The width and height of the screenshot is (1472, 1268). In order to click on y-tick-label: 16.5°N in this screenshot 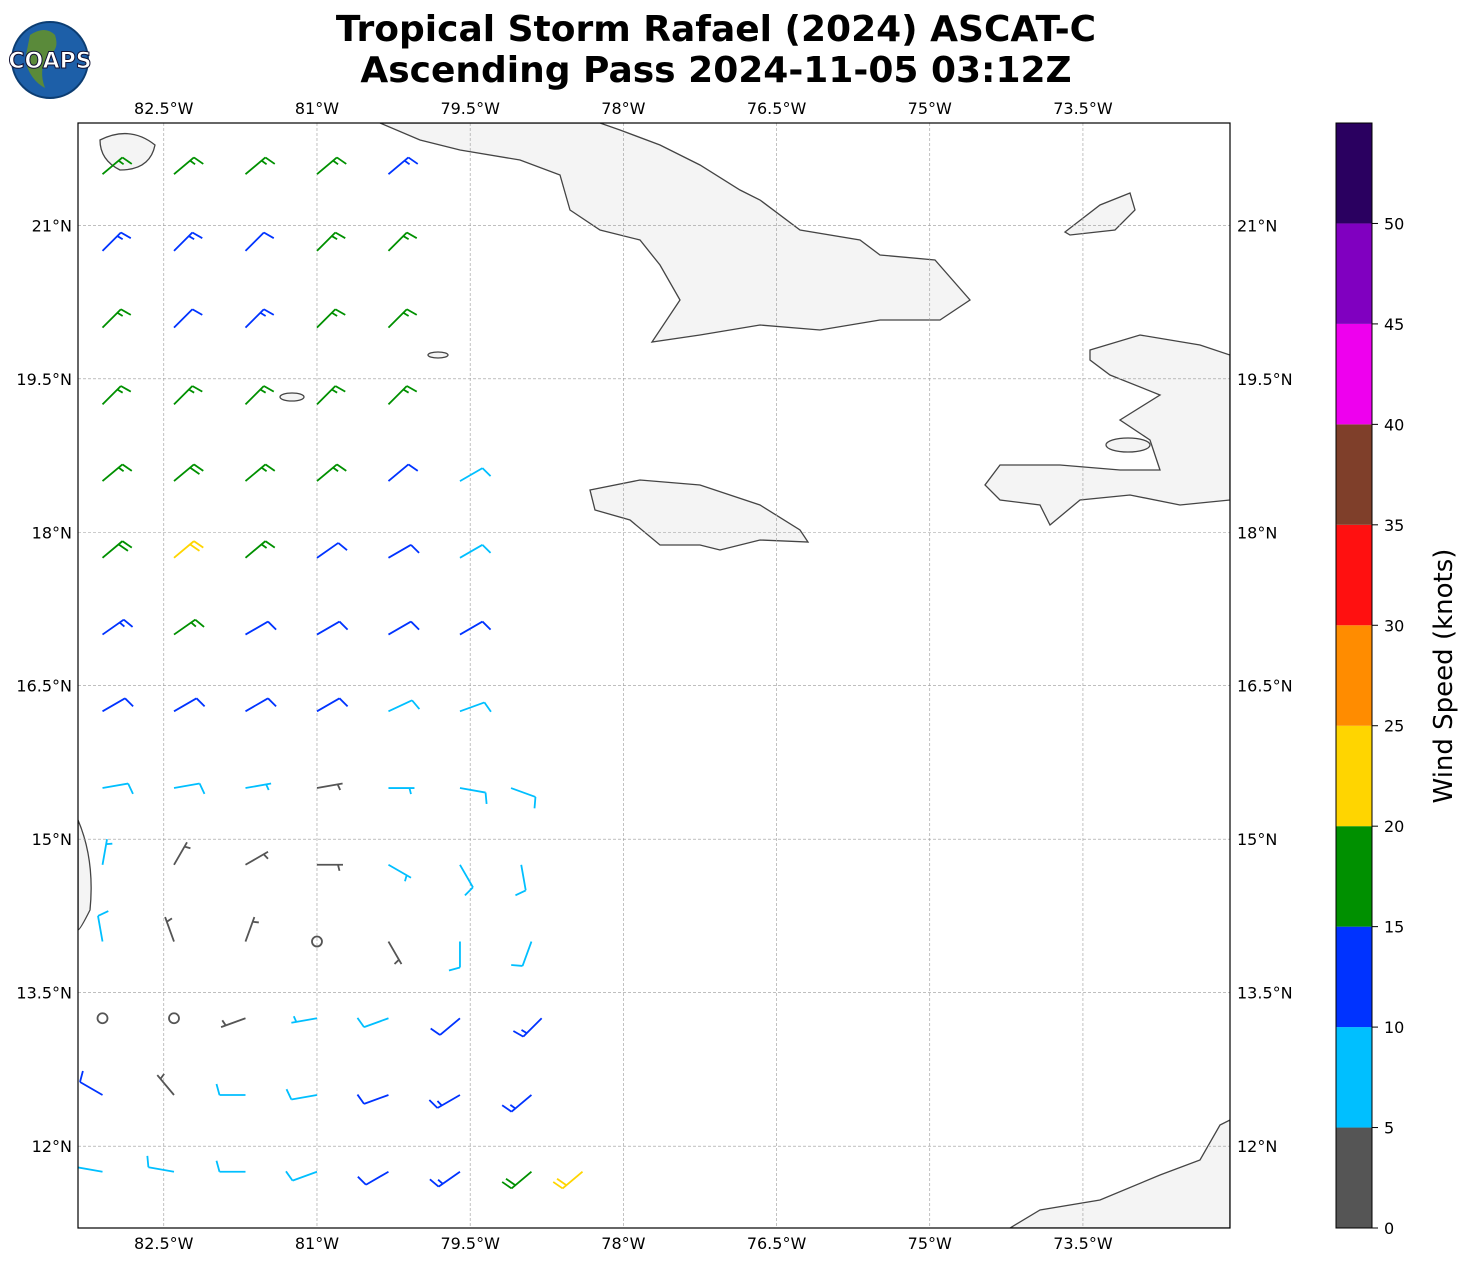, I will do `click(1265, 686)`.